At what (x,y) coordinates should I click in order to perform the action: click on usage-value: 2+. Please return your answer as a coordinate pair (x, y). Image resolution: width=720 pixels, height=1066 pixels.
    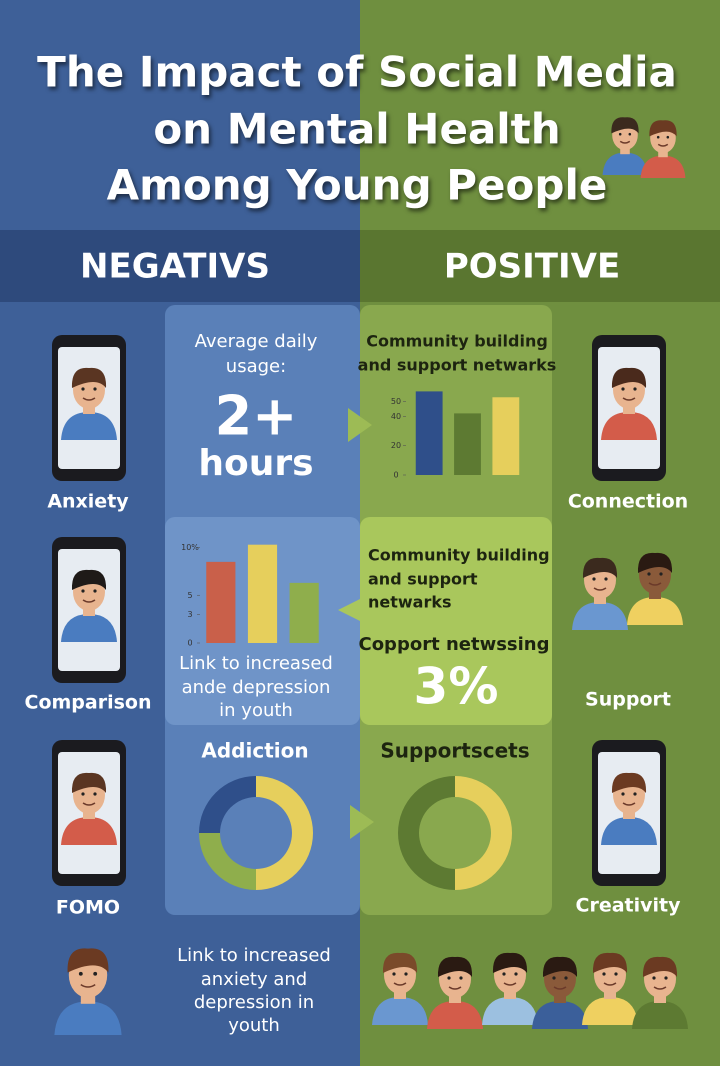
    Looking at the image, I should click on (256, 416).